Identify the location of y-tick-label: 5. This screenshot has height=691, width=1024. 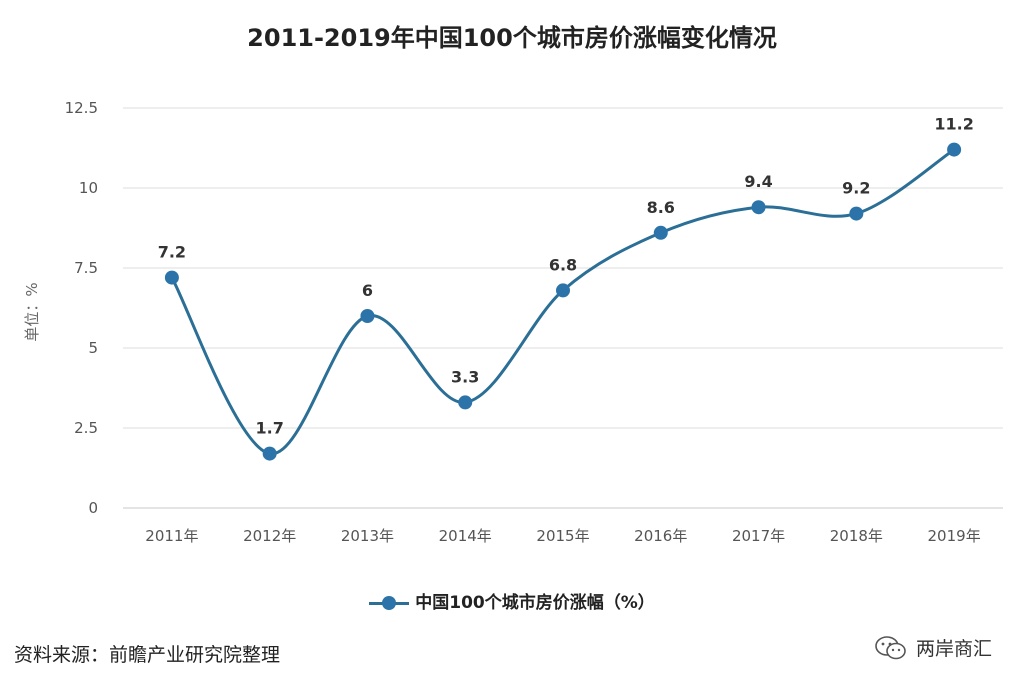
(93, 348).